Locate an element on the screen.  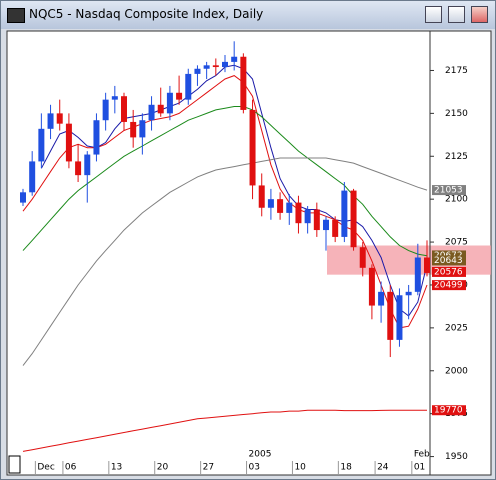
y-tick-label: 1950 is located at coordinates (456, 457).